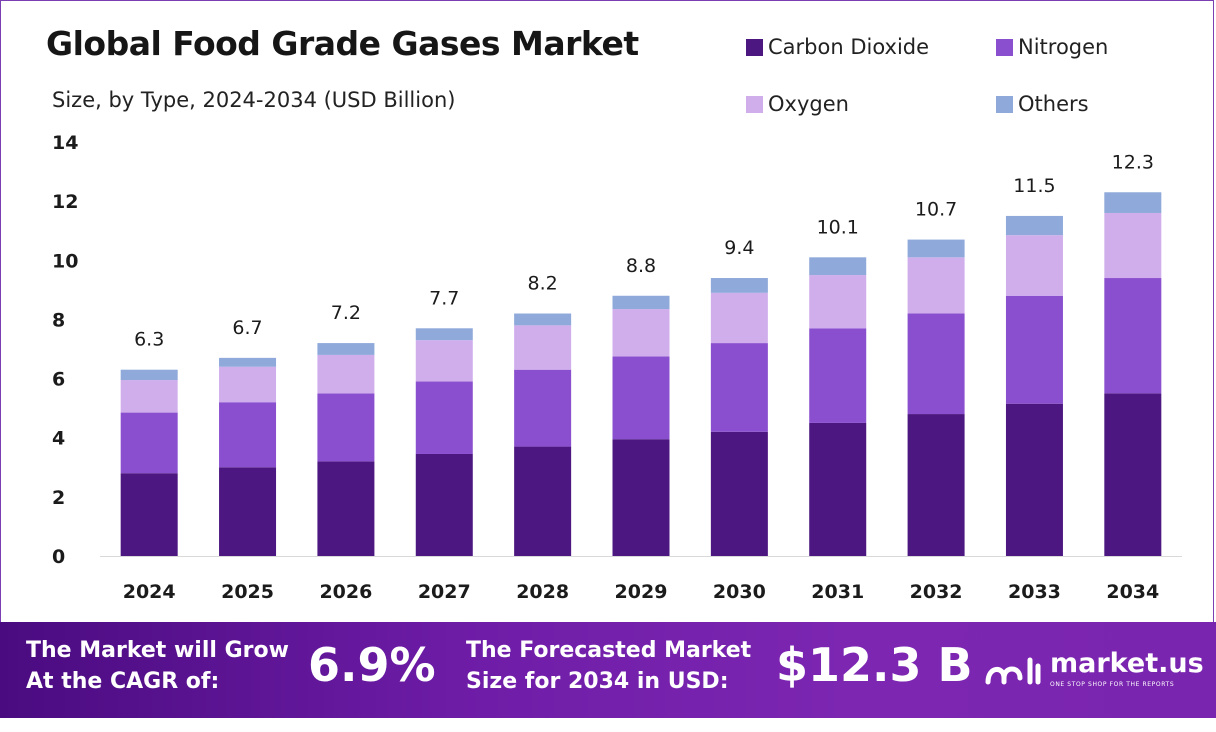  I want to click on x-tick-label: 2033, so click(1034, 592).